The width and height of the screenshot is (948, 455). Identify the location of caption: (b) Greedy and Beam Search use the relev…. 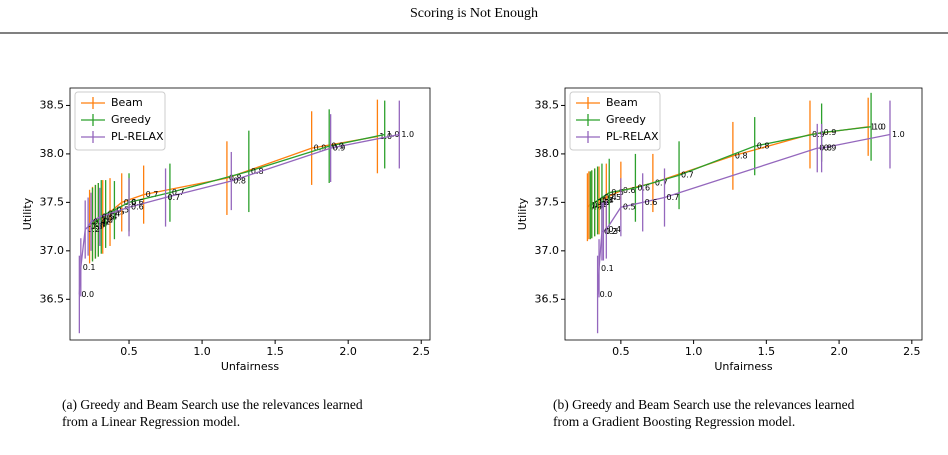
(704, 404).